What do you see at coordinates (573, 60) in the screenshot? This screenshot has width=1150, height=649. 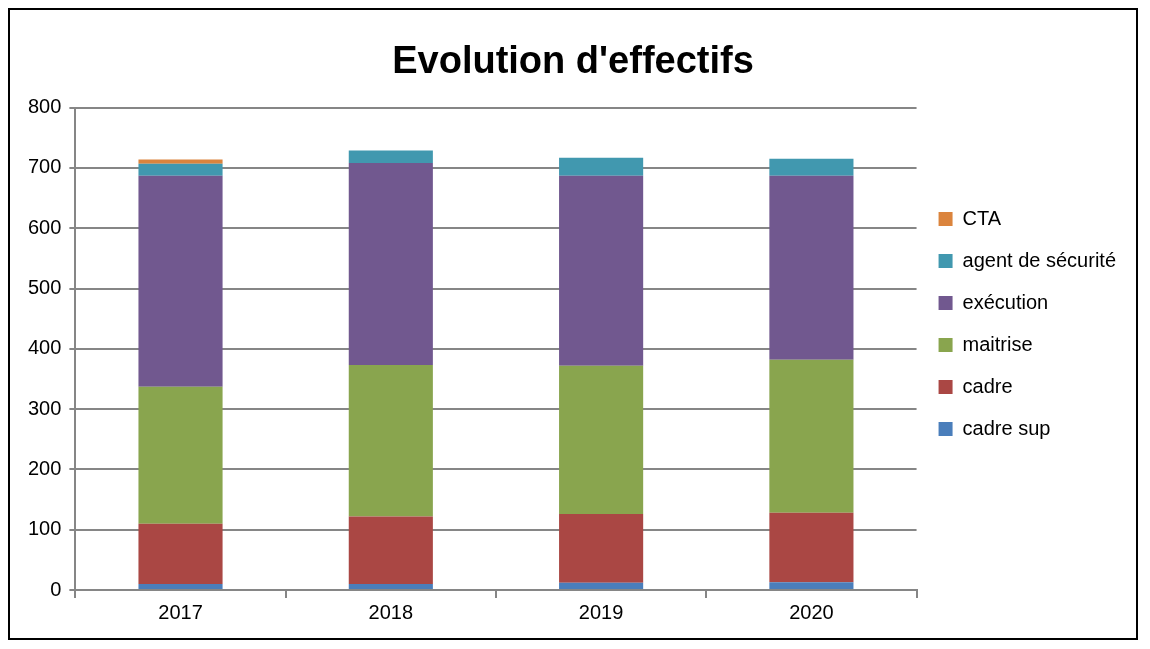 I see `chart-title: Evolution d'effectifs` at bounding box center [573, 60].